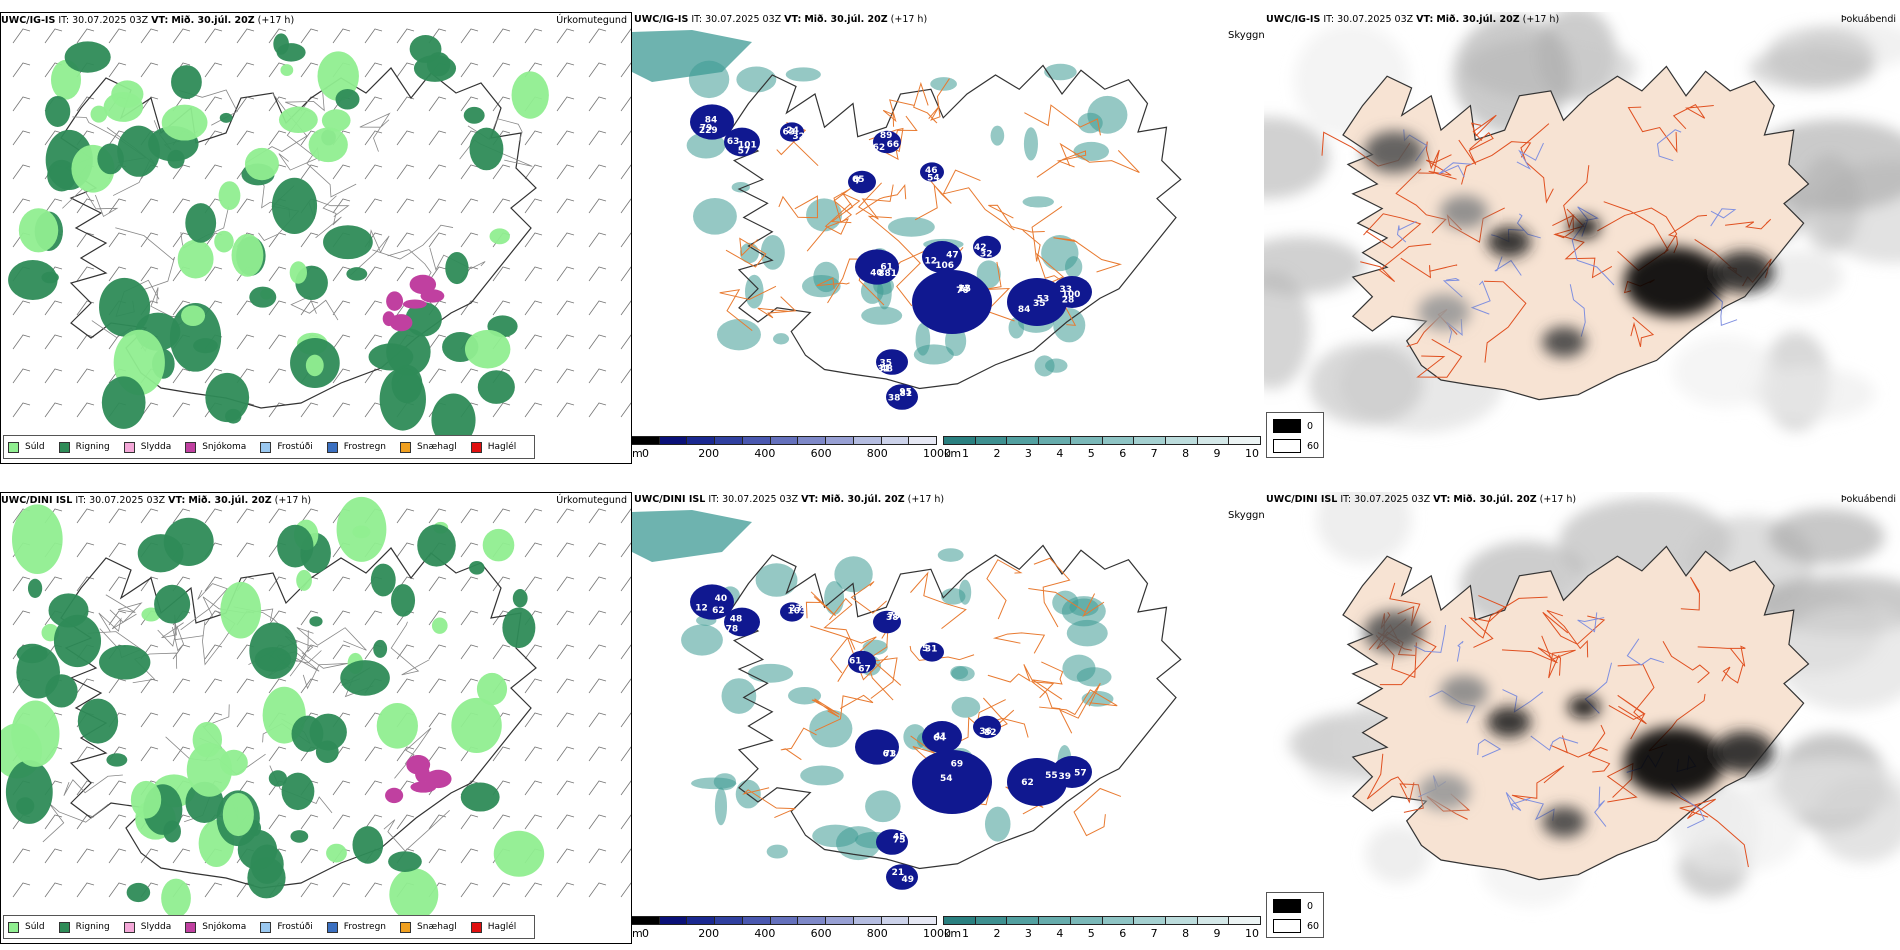 The image size is (1900, 950). Describe the element at coordinates (1252, 453) in the screenshot. I see `colorbar-tick: 10` at that location.